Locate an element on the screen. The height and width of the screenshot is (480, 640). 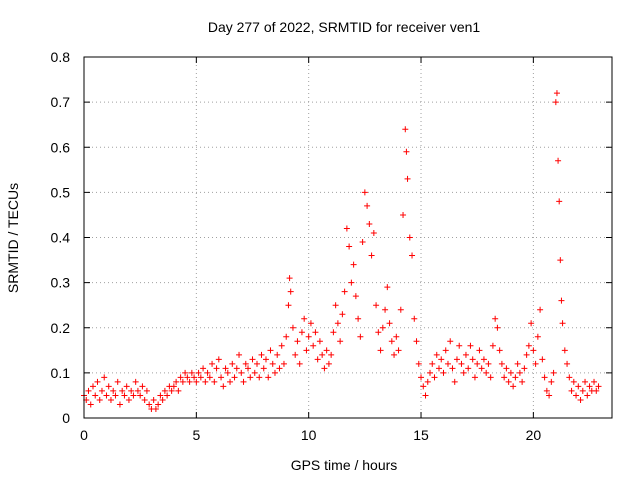
y-tick-label: 0.4 is located at coordinates (61, 238).